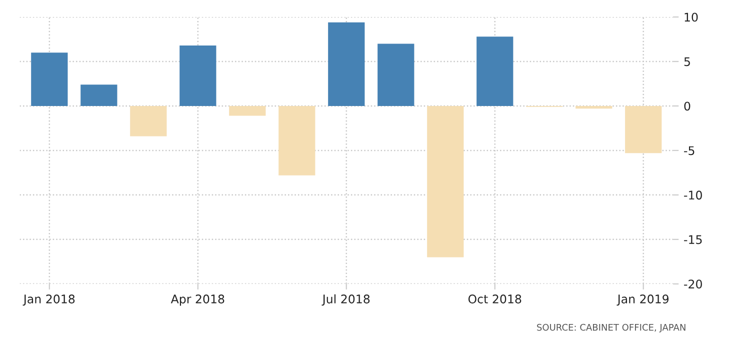  I want to click on y-tick-label: -5, so click(689, 151).